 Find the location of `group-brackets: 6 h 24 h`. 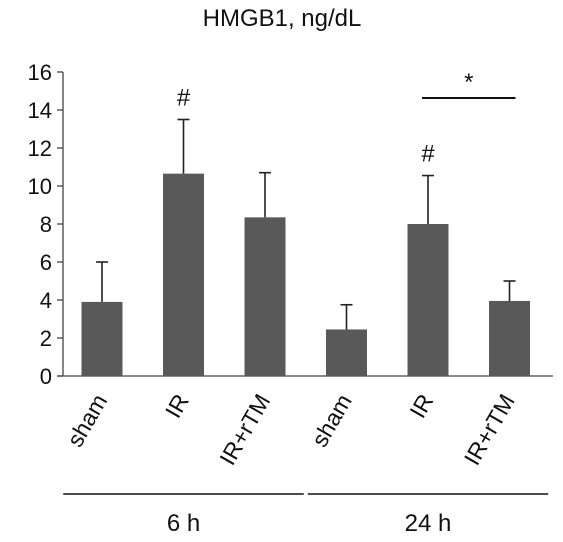

group-brackets: 6 h 24 h is located at coordinates (306, 515).